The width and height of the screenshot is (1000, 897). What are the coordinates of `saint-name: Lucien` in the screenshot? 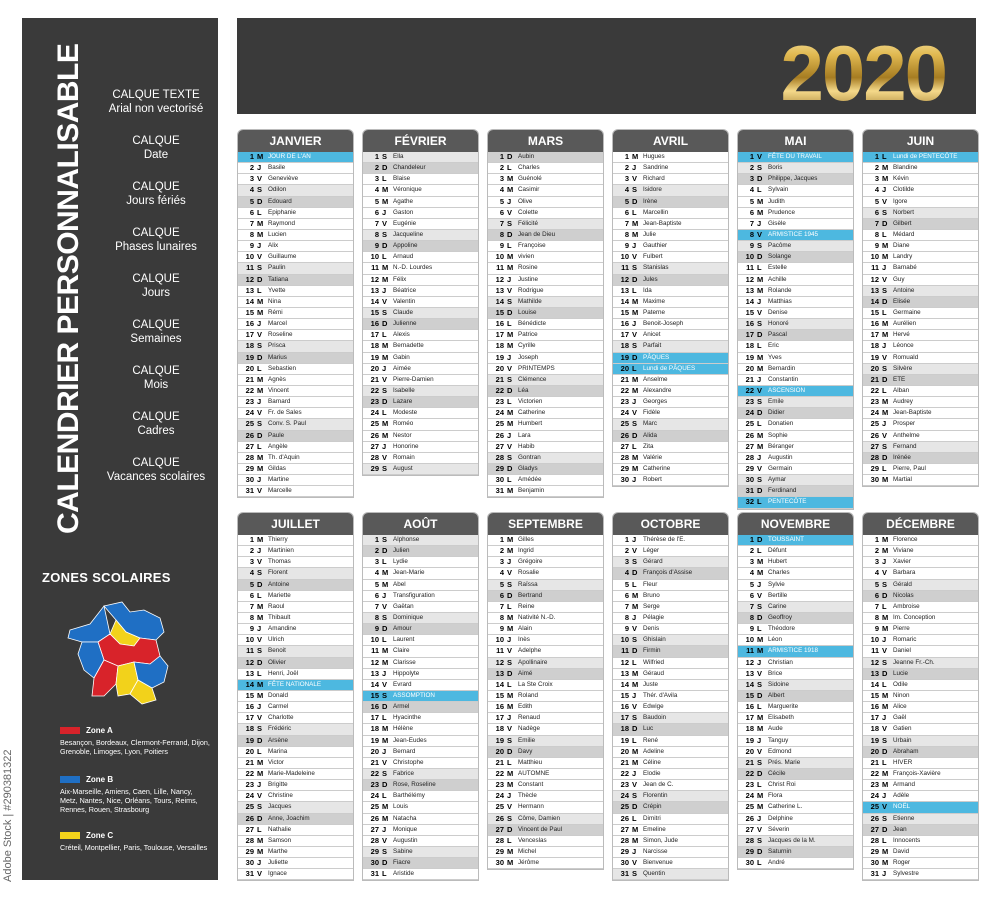 It's located at (277, 234).